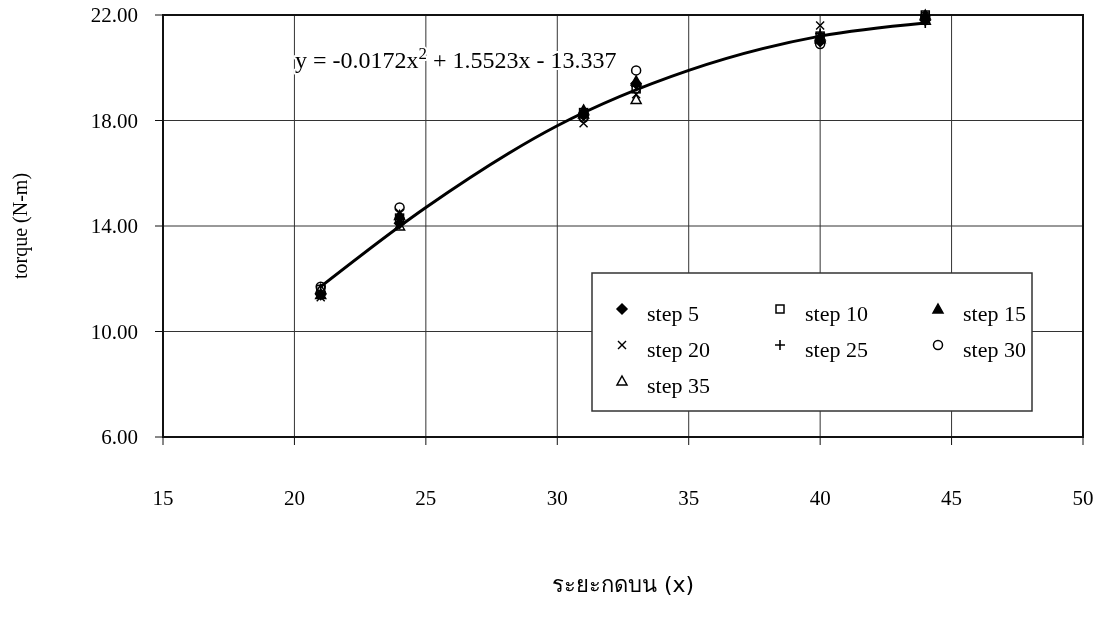 The height and width of the screenshot is (622, 1106). Describe the element at coordinates (1083, 498) in the screenshot. I see `x-tick-label: 50` at that location.